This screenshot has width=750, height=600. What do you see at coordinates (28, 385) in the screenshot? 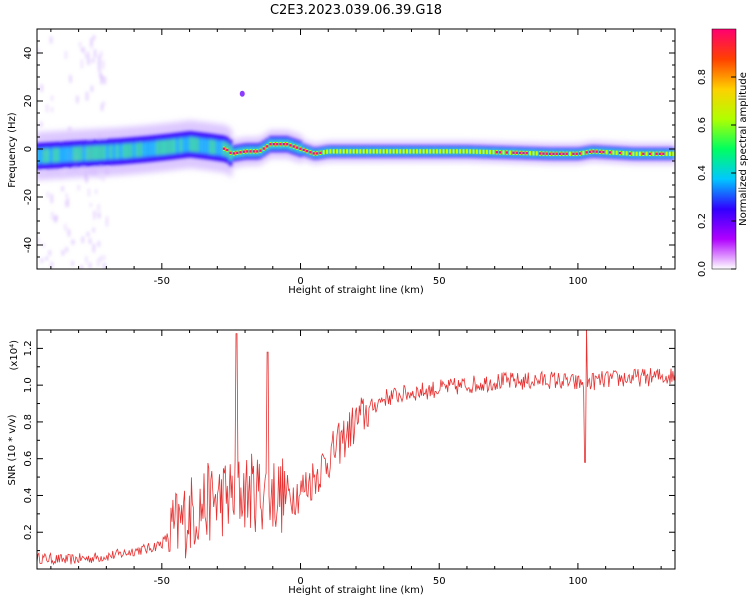
I see `y-tick-label: 1.0` at bounding box center [28, 385].